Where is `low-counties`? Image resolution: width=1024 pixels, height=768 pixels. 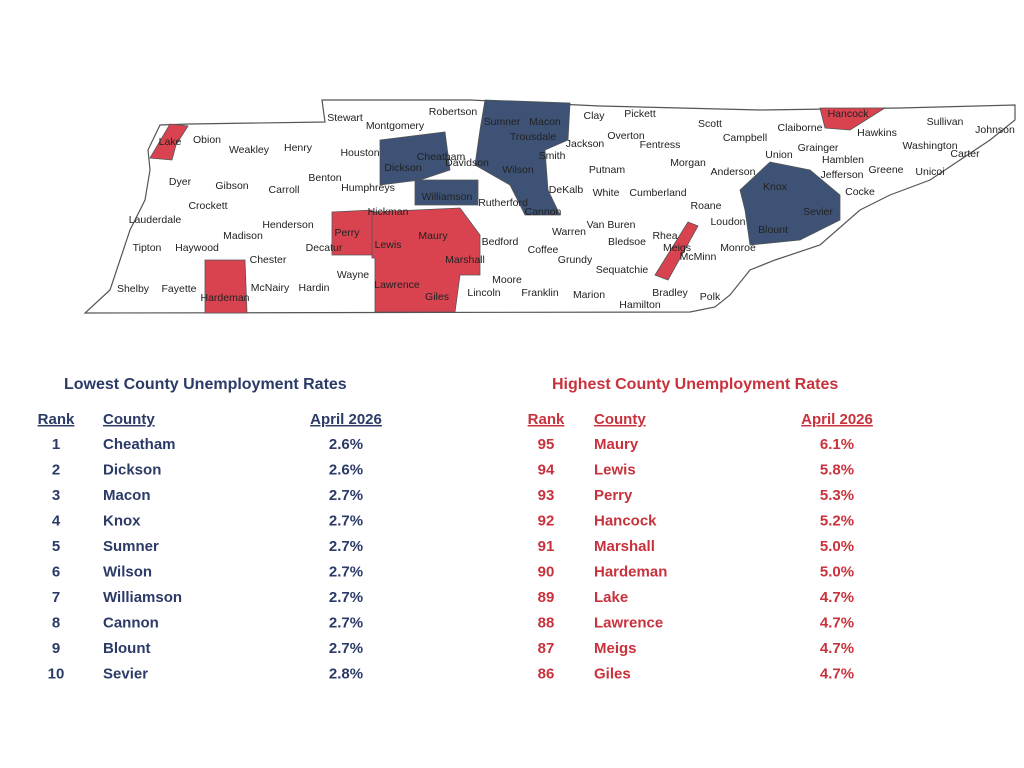
low-counties is located at coordinates (610, 172).